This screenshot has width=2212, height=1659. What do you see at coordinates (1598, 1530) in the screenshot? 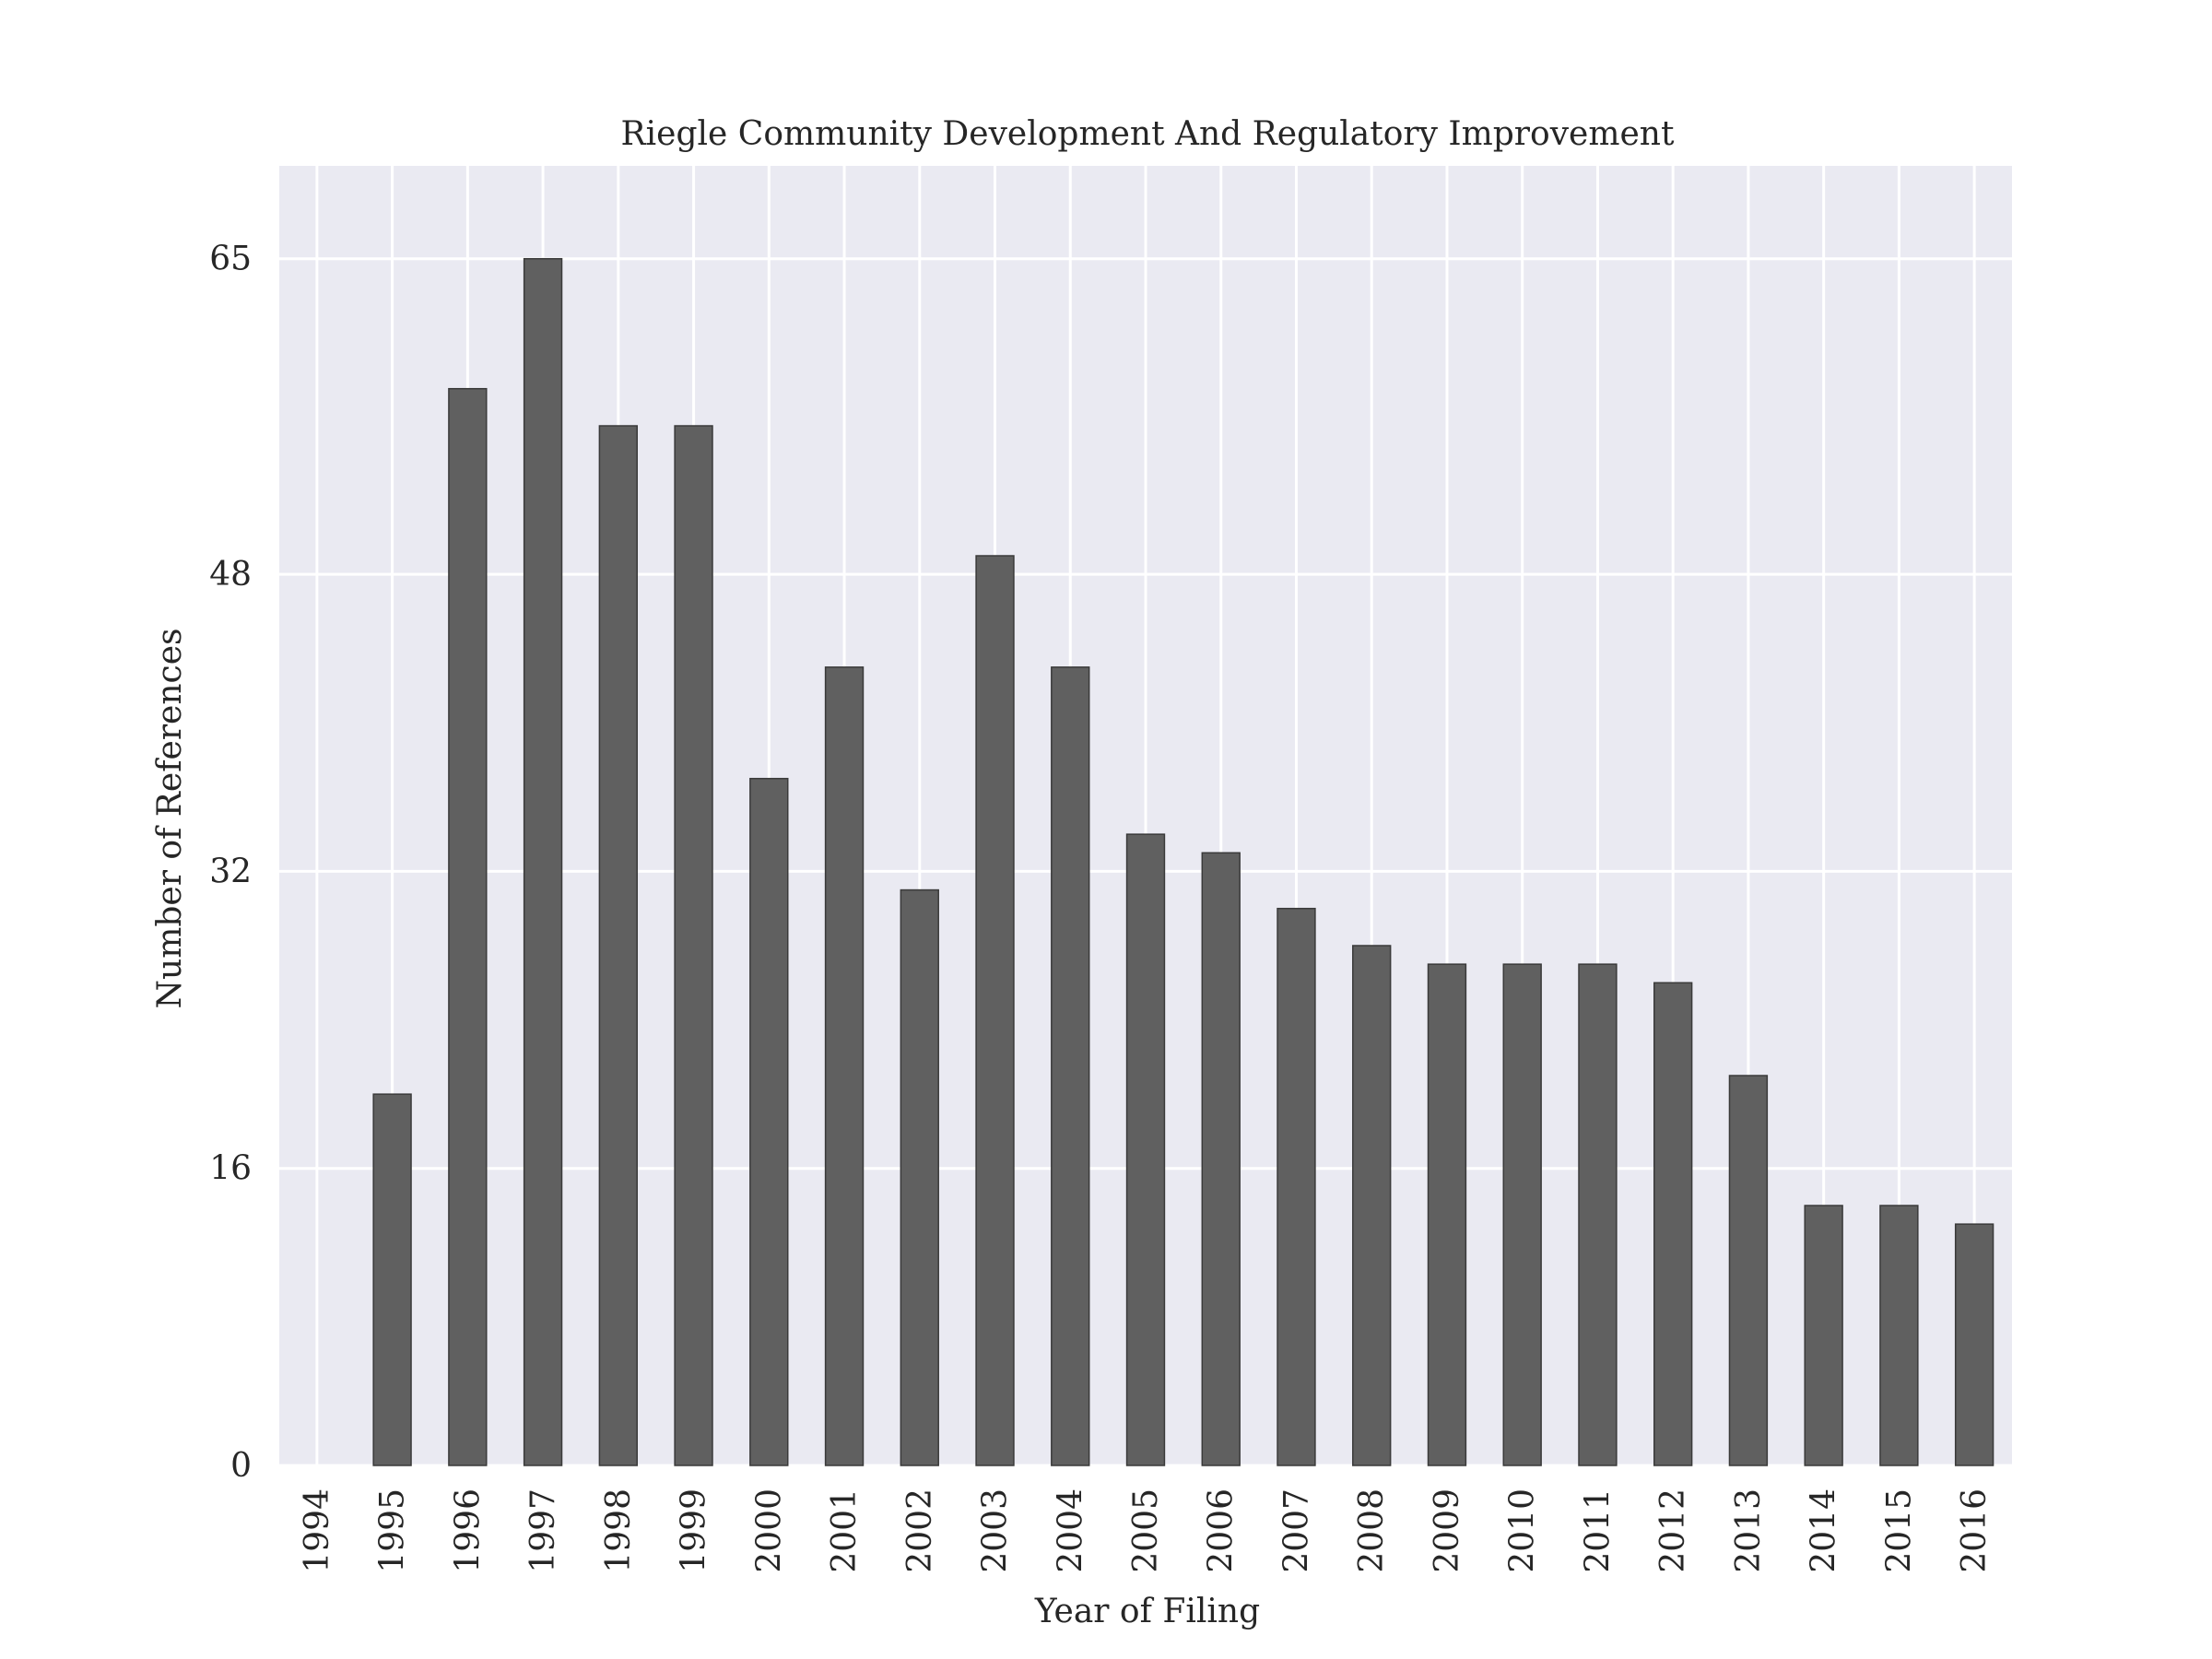
I see `x-tick-label: 2011` at bounding box center [1598, 1530].